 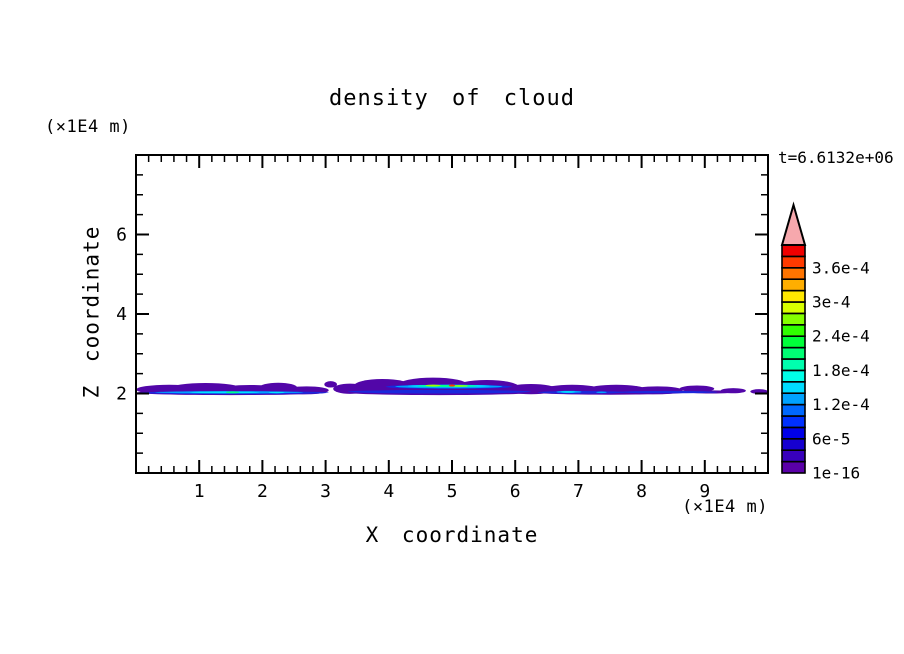 I want to click on colorbar-label: 1.2e-4, so click(x=841, y=404).